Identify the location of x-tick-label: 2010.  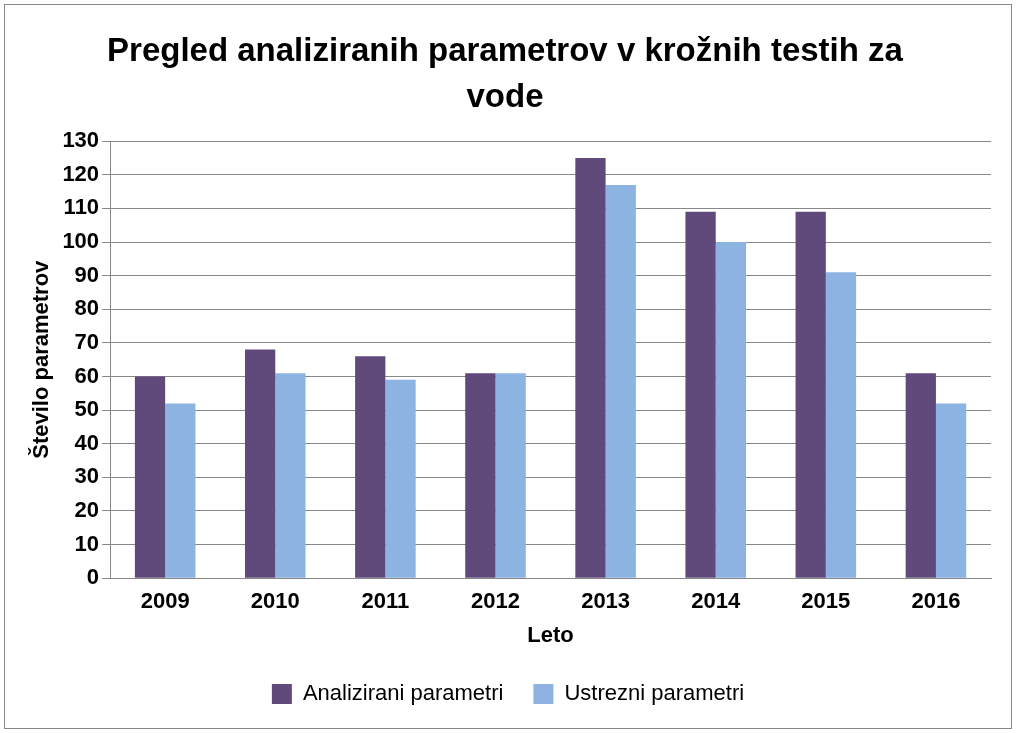
(275, 601).